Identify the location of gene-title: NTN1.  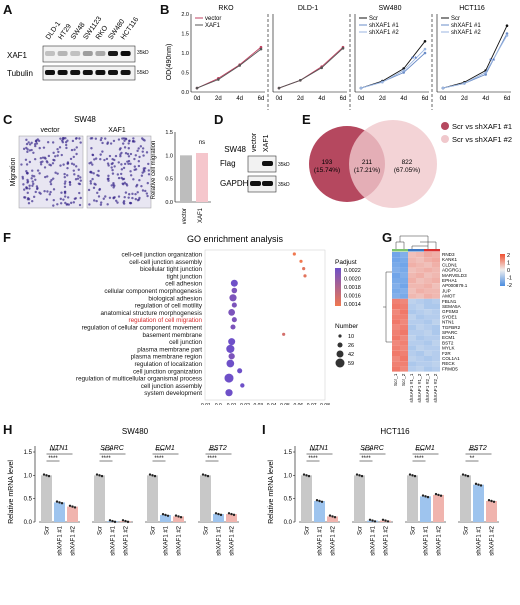
(59, 448).